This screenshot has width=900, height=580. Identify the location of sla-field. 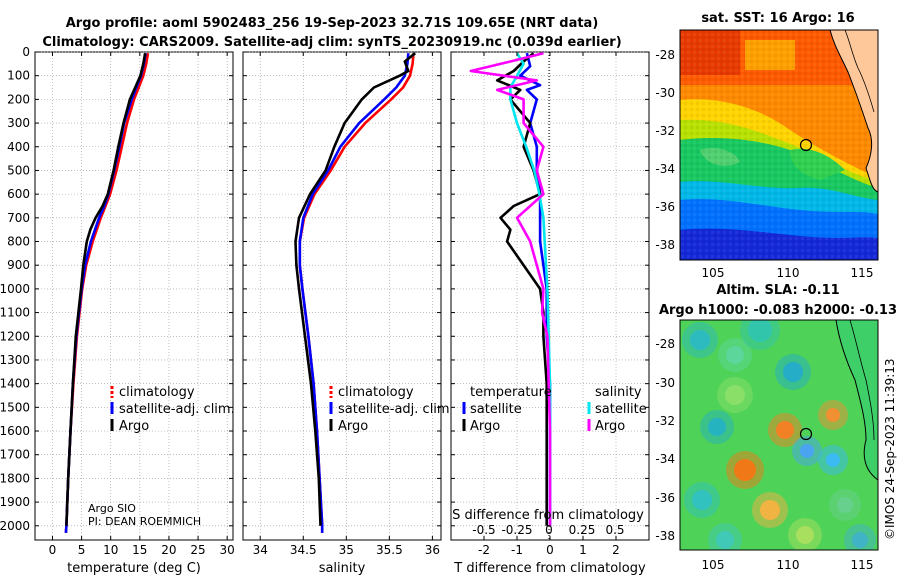
(779, 435).